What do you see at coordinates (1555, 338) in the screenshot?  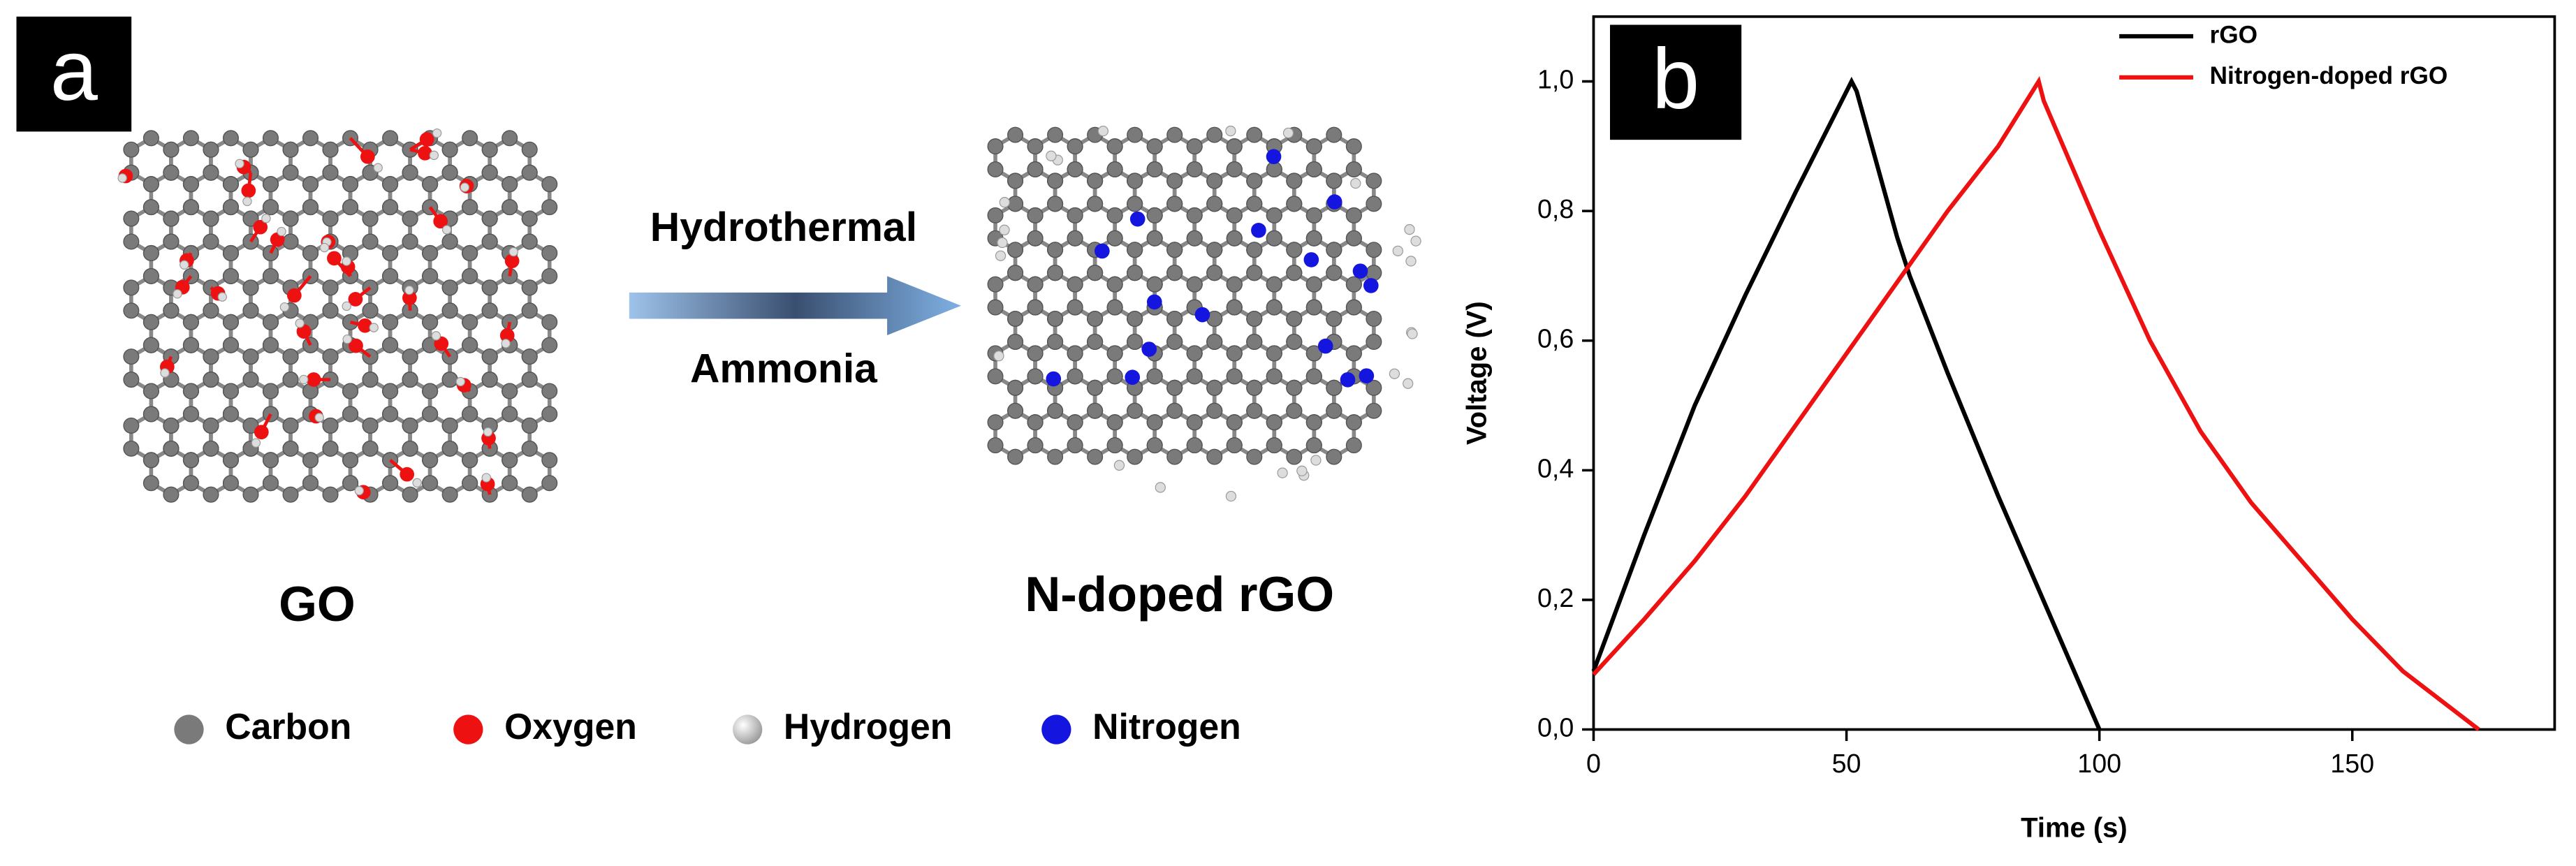 I see `y-tick-label: 0,6` at bounding box center [1555, 338].